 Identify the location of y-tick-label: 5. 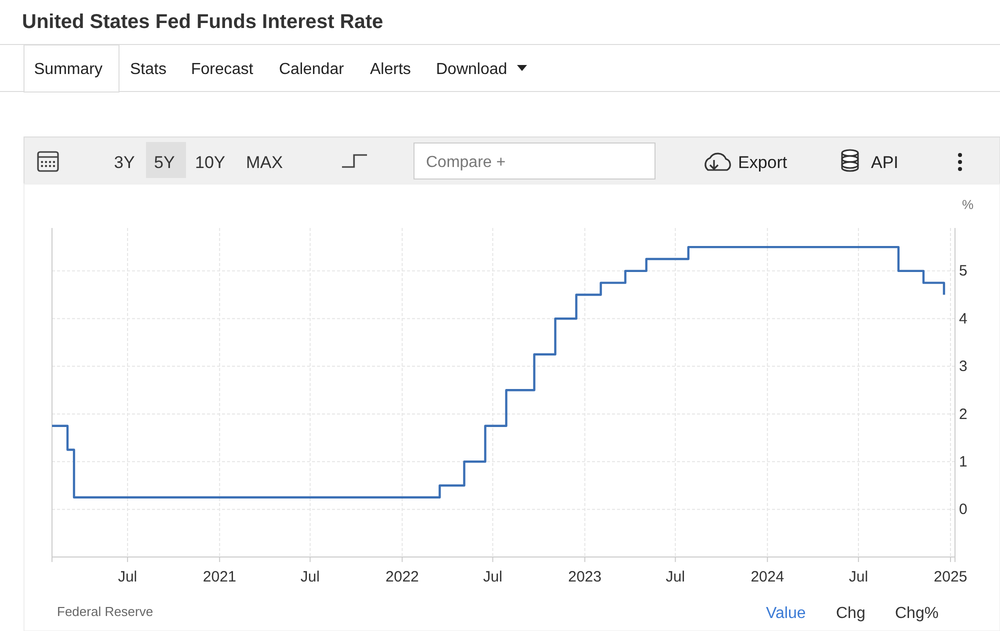
(963, 271).